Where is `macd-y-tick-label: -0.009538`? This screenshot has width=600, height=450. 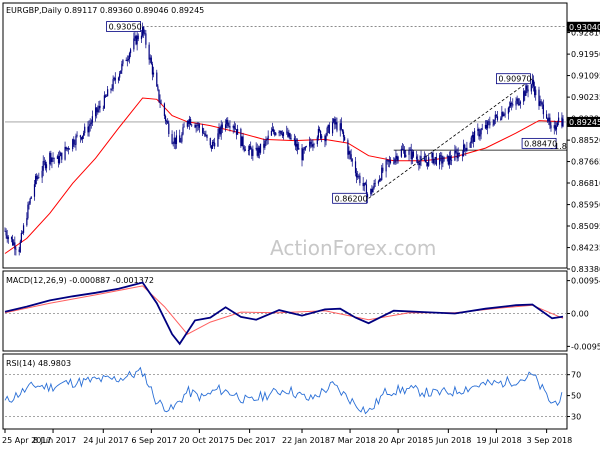 macd-y-tick-label: -0.009538 is located at coordinates (585, 346).